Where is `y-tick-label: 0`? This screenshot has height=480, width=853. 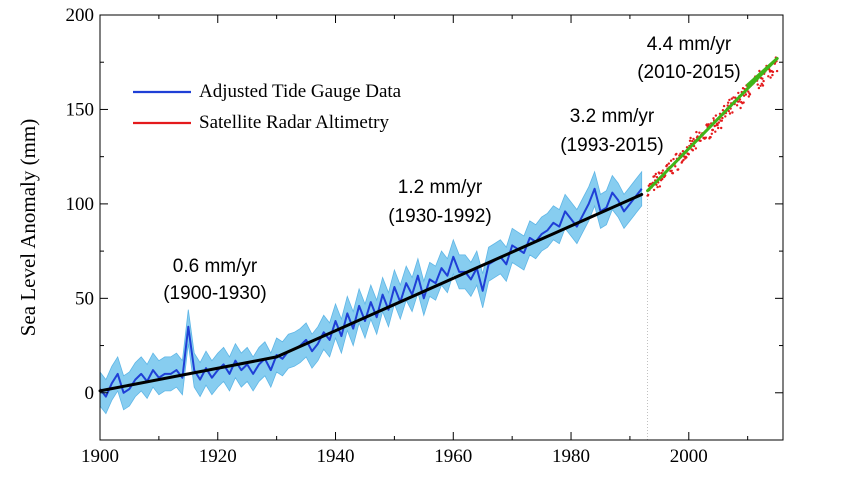
y-tick-label: 0 is located at coordinates (90, 393).